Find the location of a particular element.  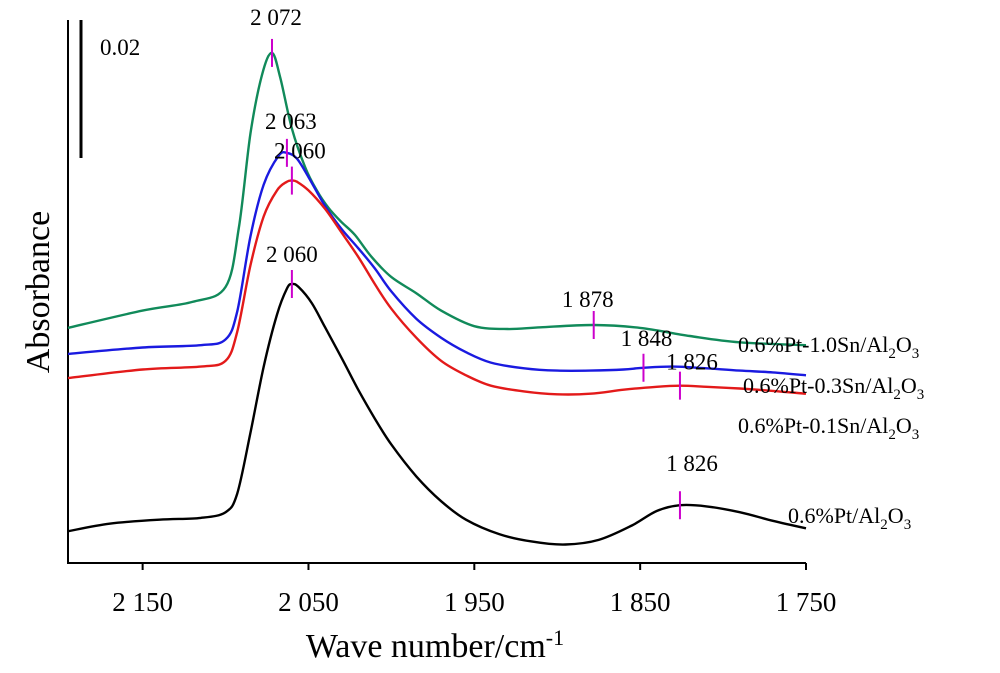

series-label-0: 0.6%Pt-1.0Sn/Al2O3 is located at coordinates (828, 347).